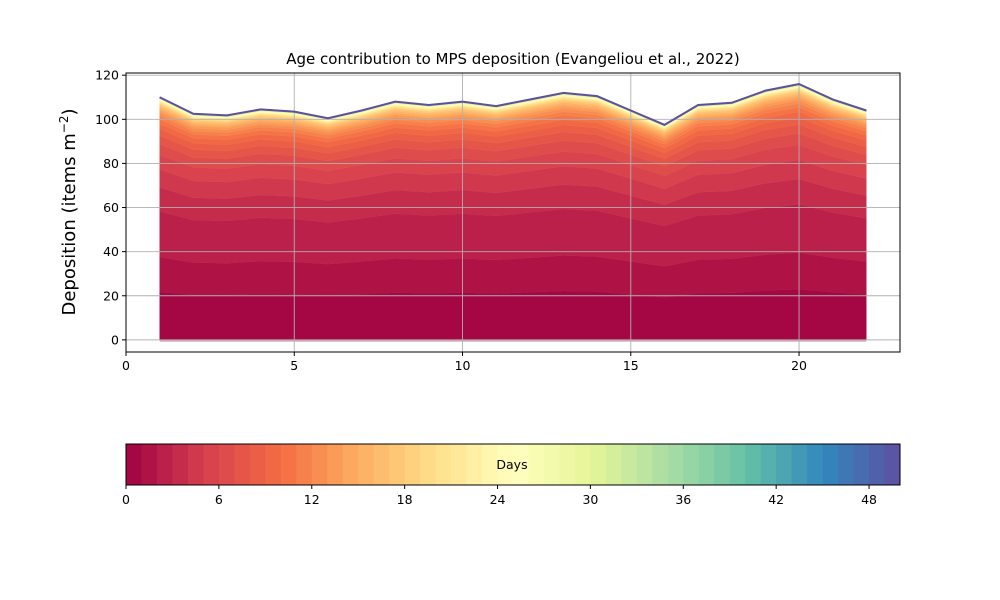 The width and height of the screenshot is (1000, 600). What do you see at coordinates (683, 499) in the screenshot?
I see `colorbar-tick-label: 36` at bounding box center [683, 499].